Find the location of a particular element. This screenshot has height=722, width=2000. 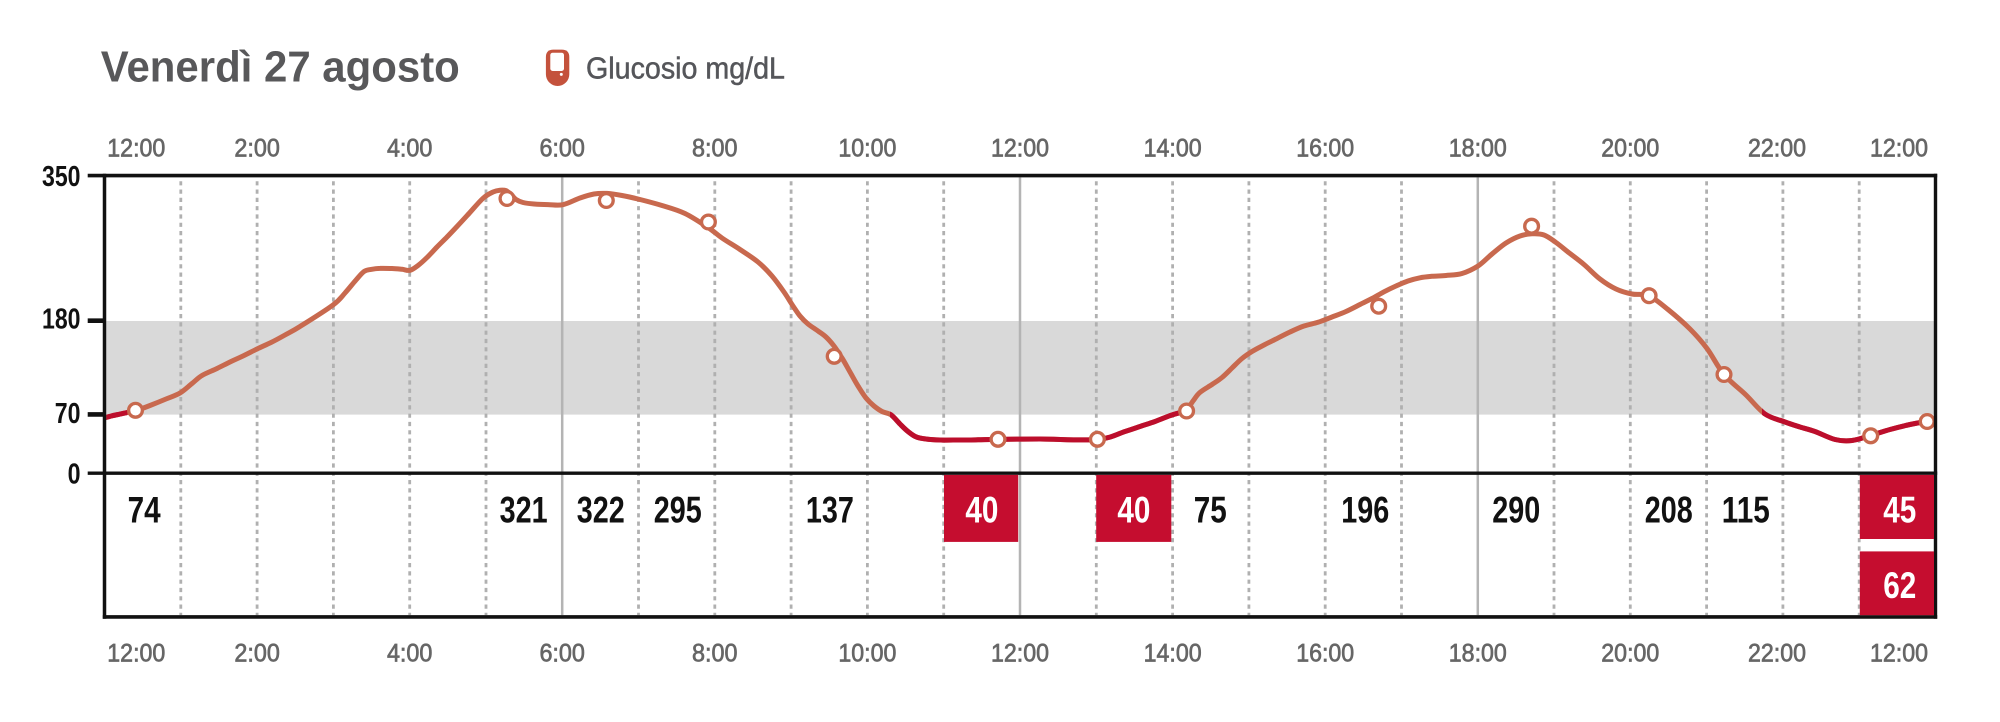

svg-text: 0 is located at coordinates (74, 475).